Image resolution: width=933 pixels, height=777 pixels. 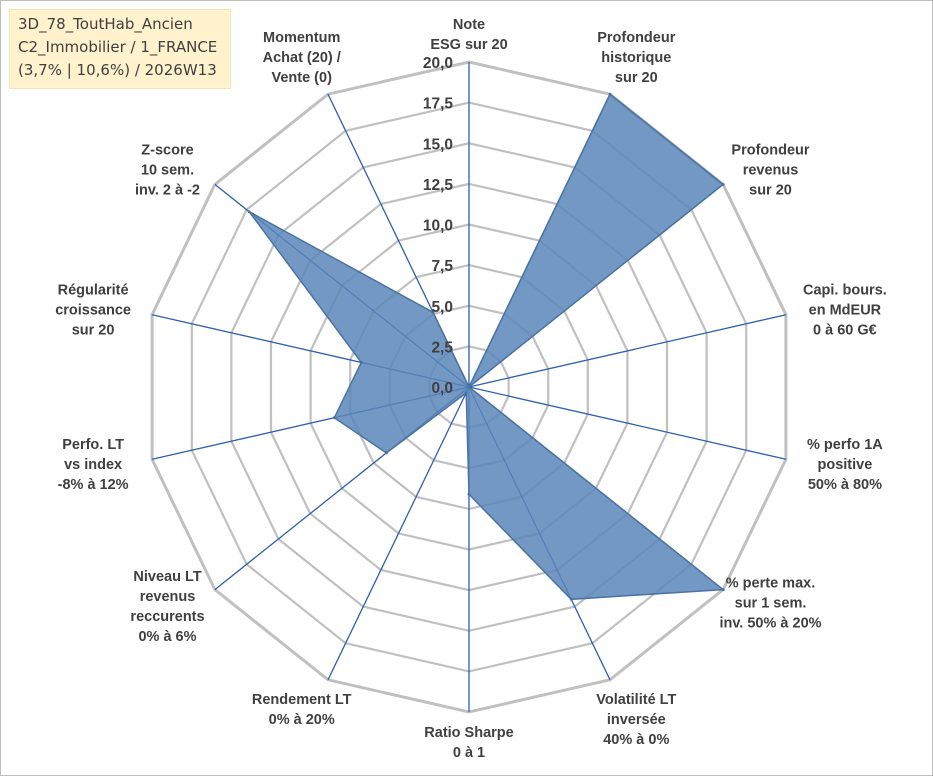 What do you see at coordinates (438, 104) in the screenshot?
I see `tick-label: 17,5` at bounding box center [438, 104].